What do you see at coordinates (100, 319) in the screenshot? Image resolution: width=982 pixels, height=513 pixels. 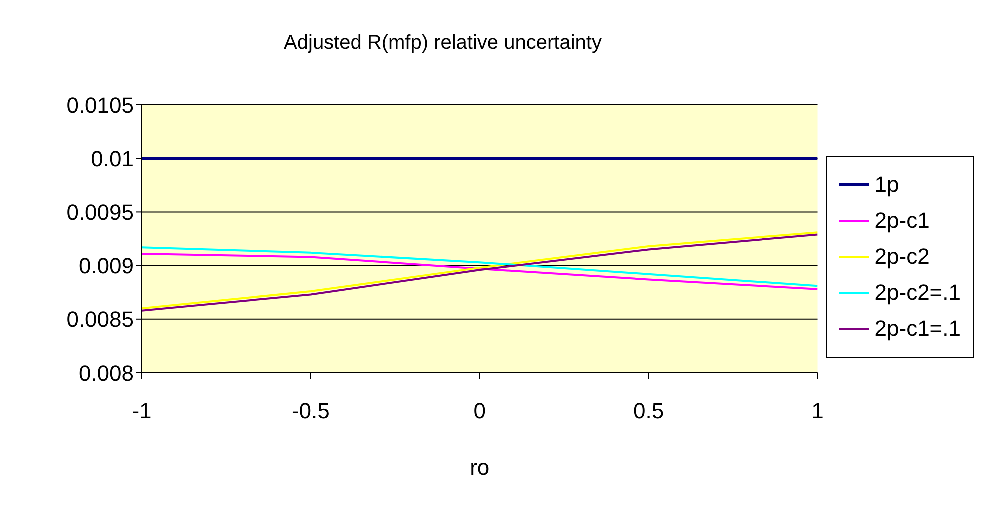 I see `y-tick-label: 0.0085` at bounding box center [100, 319].